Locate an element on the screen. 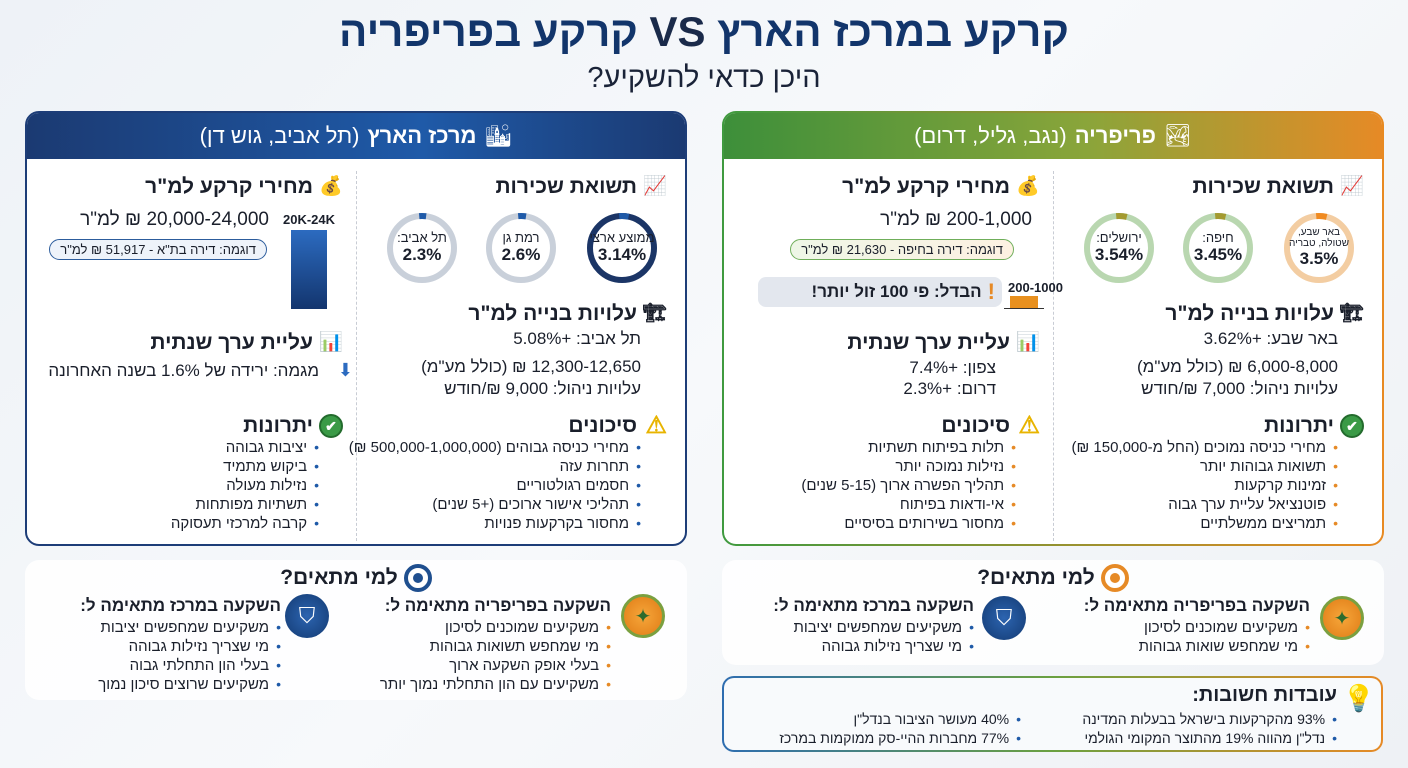 This screenshot has width=1408, height=768. bar-baseline is located at coordinates (1024, 308).